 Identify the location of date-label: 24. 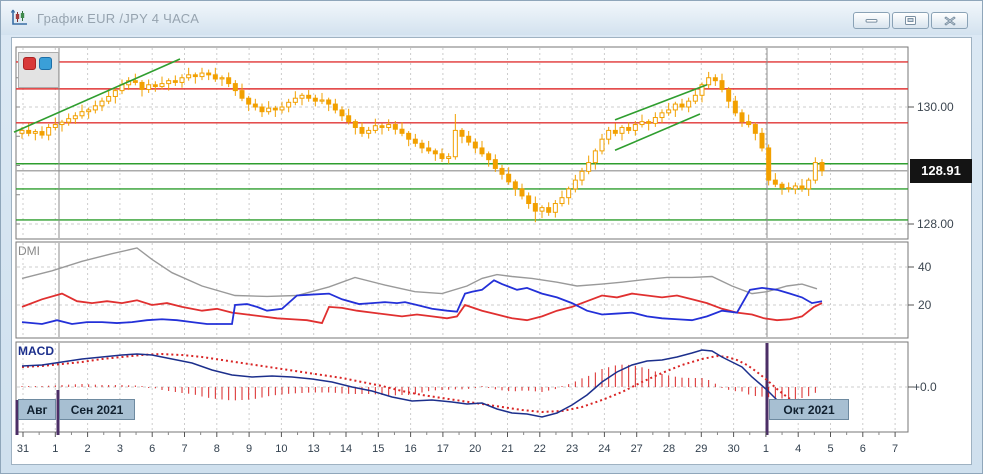
(604, 449).